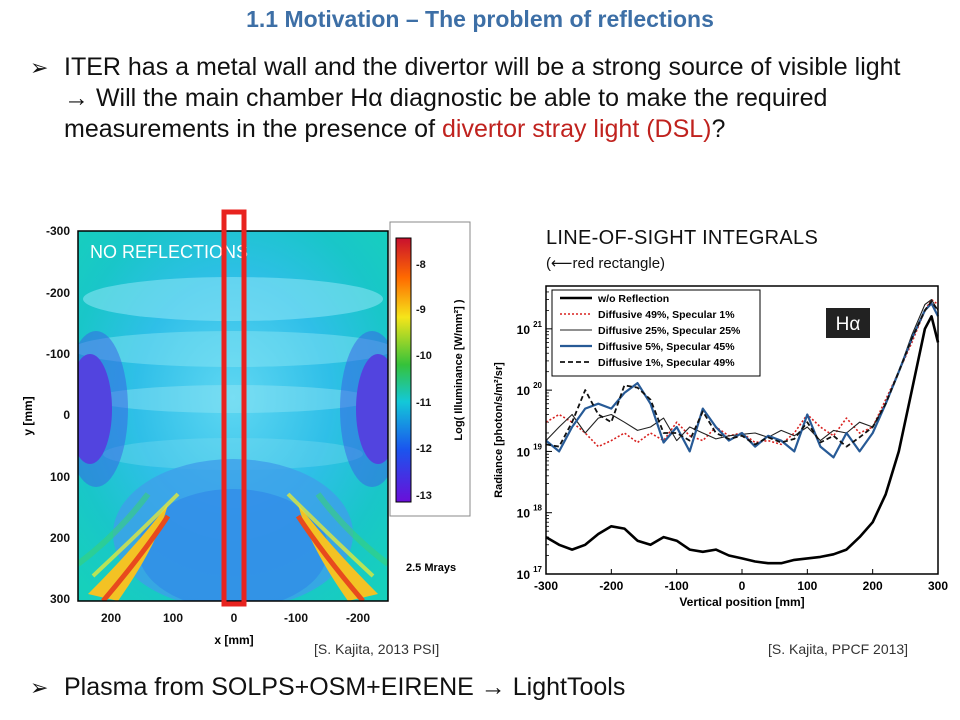 The height and width of the screenshot is (720, 960). I want to click on colorbar-label: Log( Illuminance [W/mm²] ), so click(459, 369).